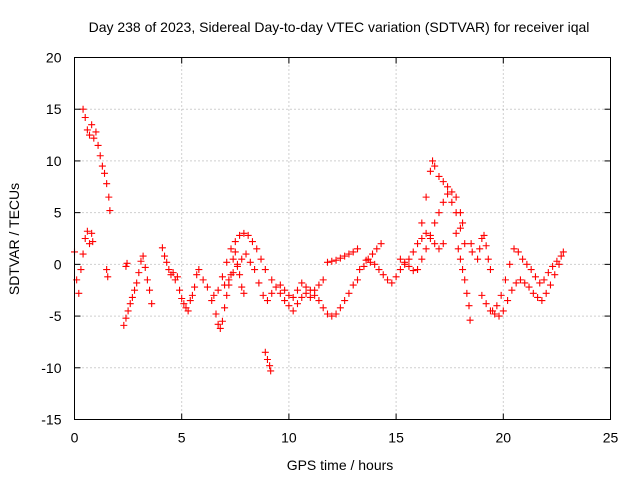  Describe the element at coordinates (14, 239) in the screenshot. I see `y-axis-label: SDTVAR / TECUs` at that location.